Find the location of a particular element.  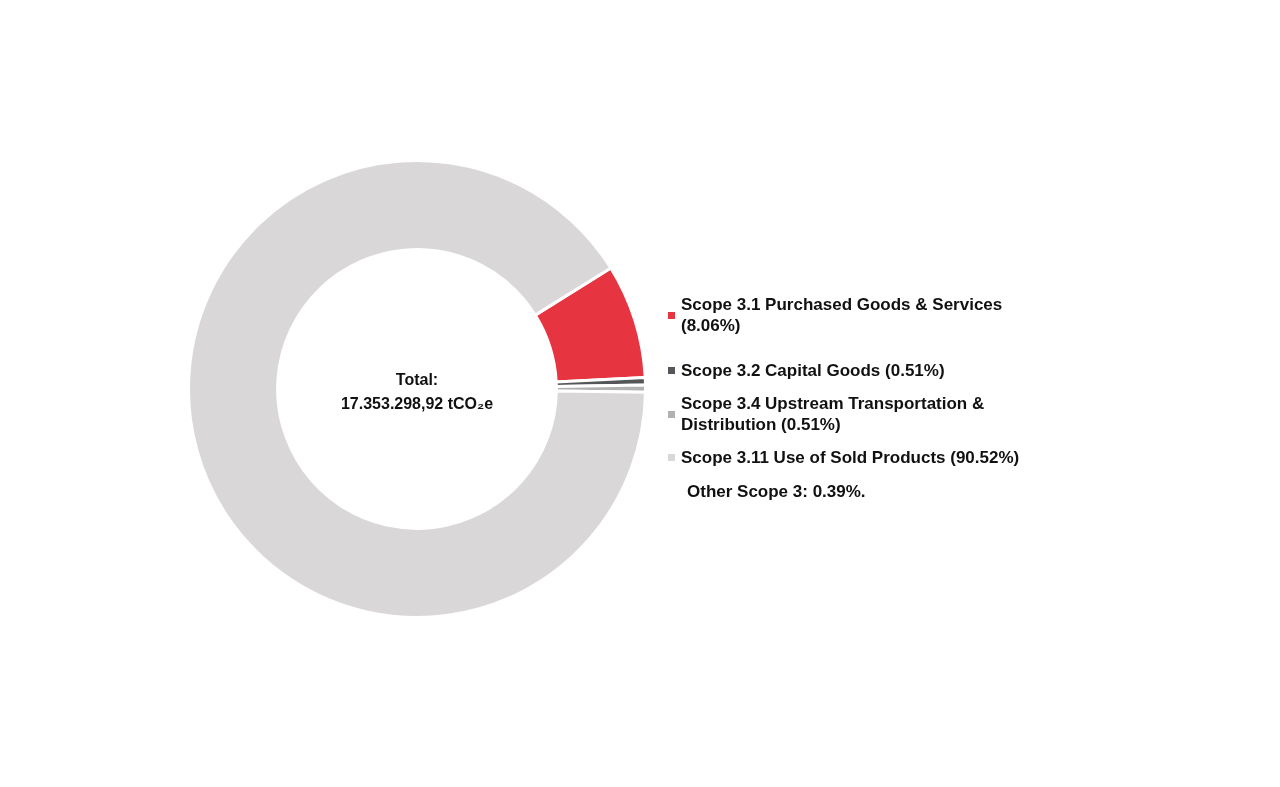

legend-label: Scope 3.1 Purchased Goods & Services (8.06%) is located at coordinates (842, 315).